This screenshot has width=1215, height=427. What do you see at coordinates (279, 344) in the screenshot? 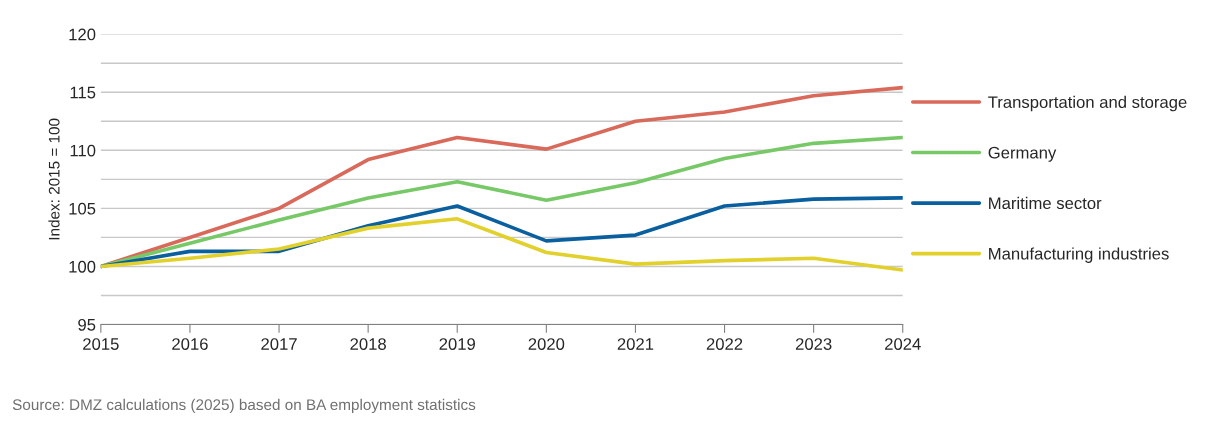
I see `x-tick-label: 2017` at bounding box center [279, 344].